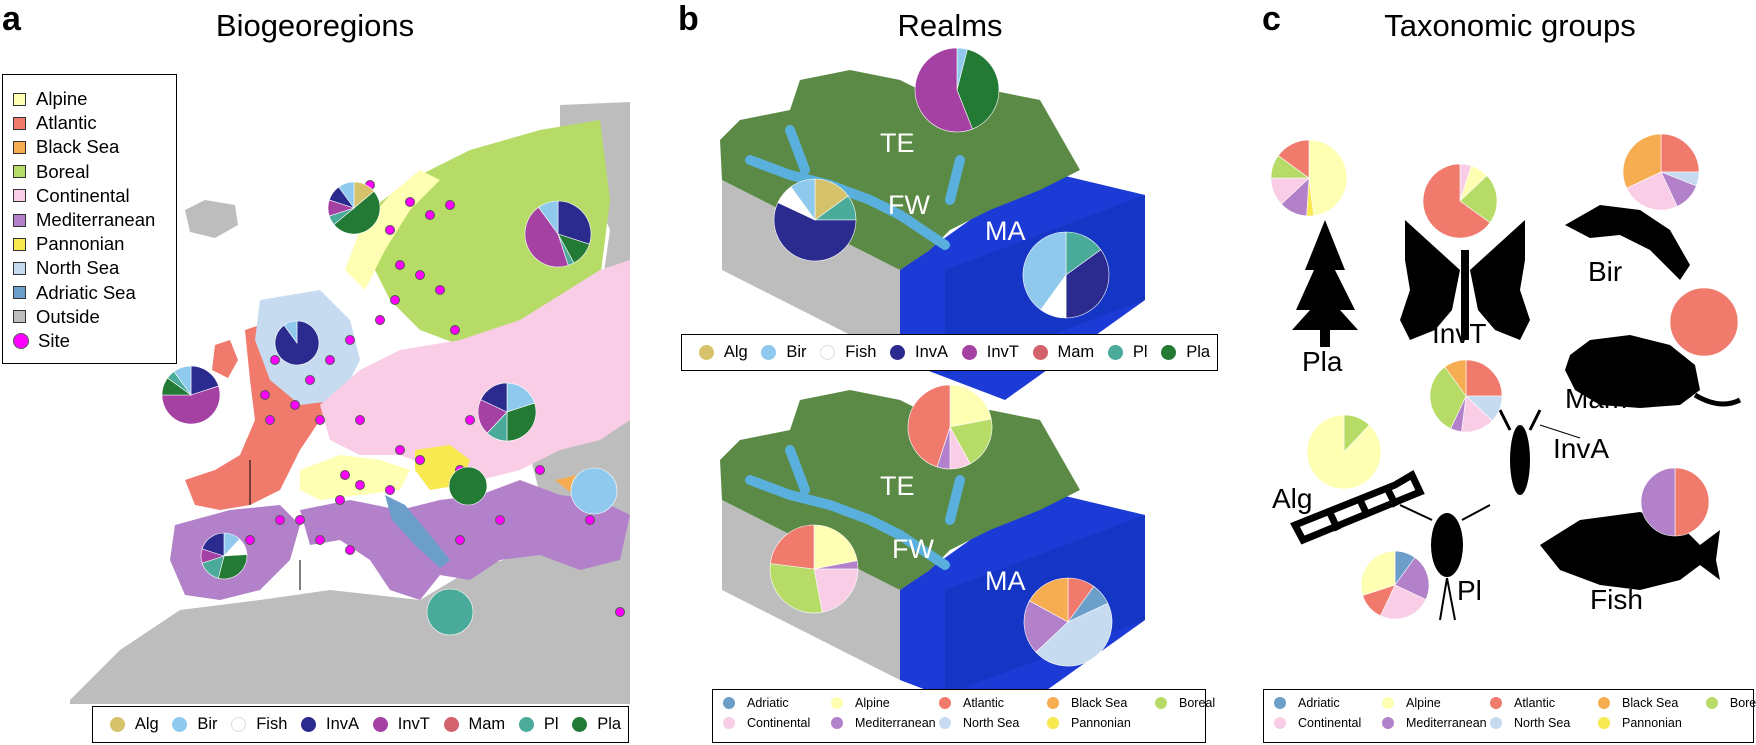 This screenshot has width=1756, height=745. I want to click on legend-item-alpine: Alpine, so click(94, 99).